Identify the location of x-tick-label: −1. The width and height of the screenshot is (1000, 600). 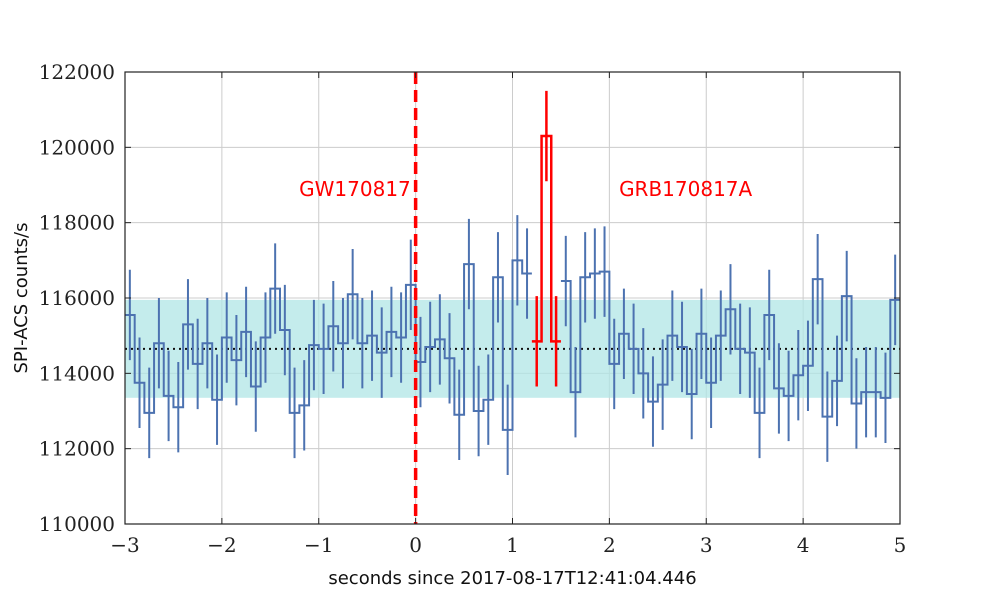
(318, 545).